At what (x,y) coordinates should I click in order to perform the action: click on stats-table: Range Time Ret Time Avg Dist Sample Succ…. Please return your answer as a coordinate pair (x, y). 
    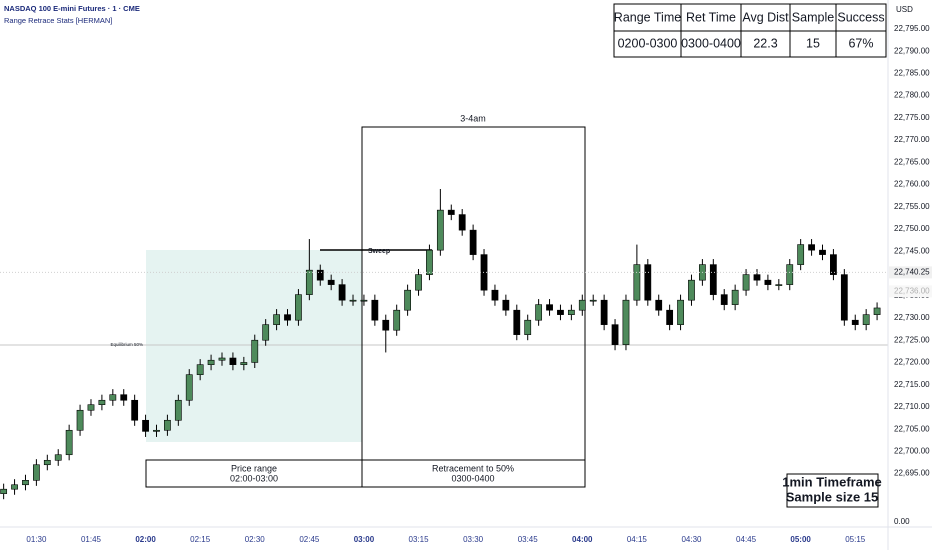
    Looking at the image, I should click on (750, 30).